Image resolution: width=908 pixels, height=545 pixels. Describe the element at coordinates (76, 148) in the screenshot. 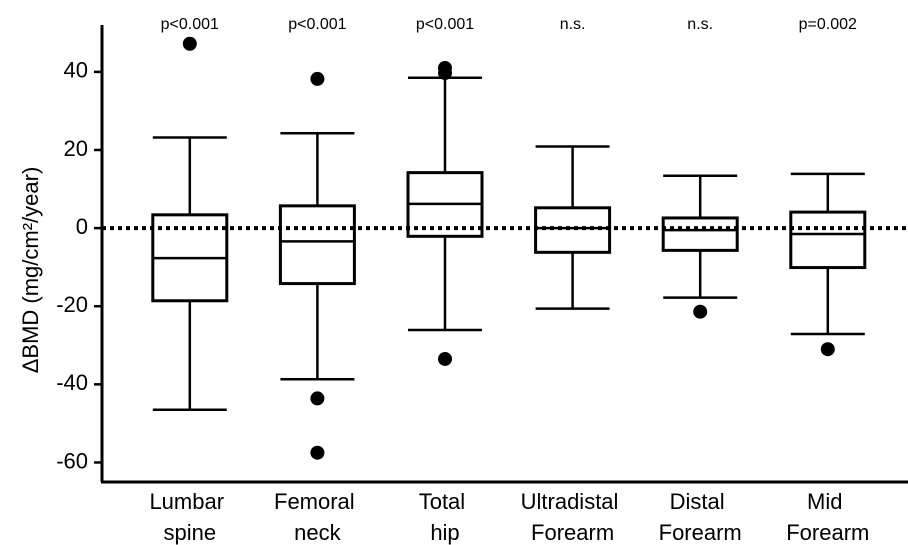

I see `y-tick-label: 20` at that location.